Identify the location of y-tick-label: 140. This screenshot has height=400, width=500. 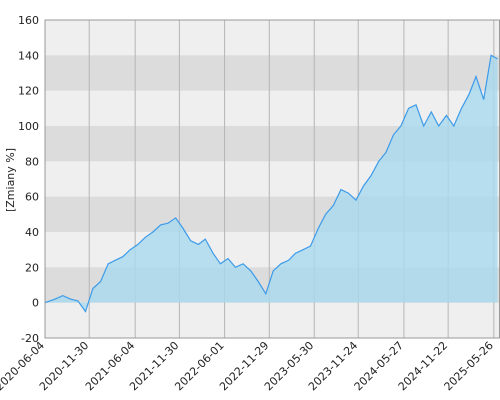
(28, 55).